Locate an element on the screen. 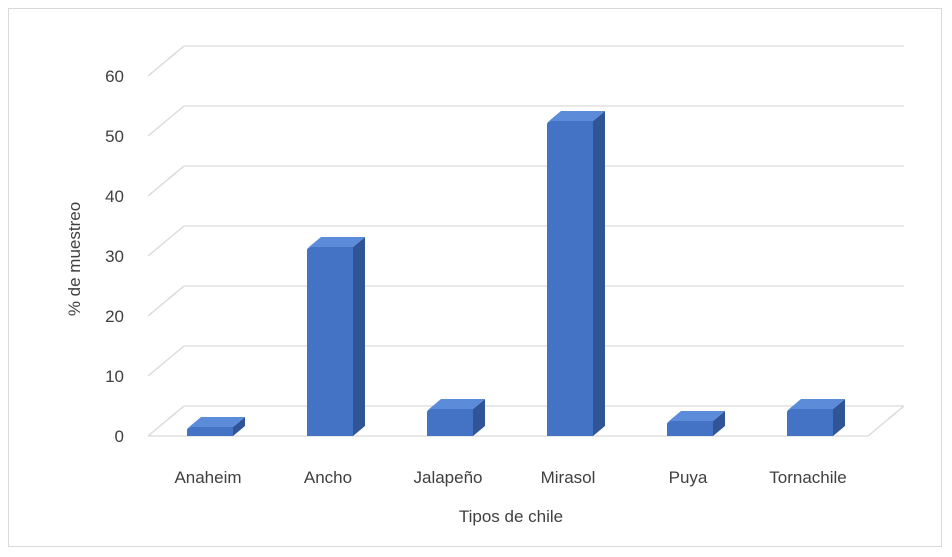 The width and height of the screenshot is (952, 557). y-axis-title: % de muestreo is located at coordinates (74, 259).